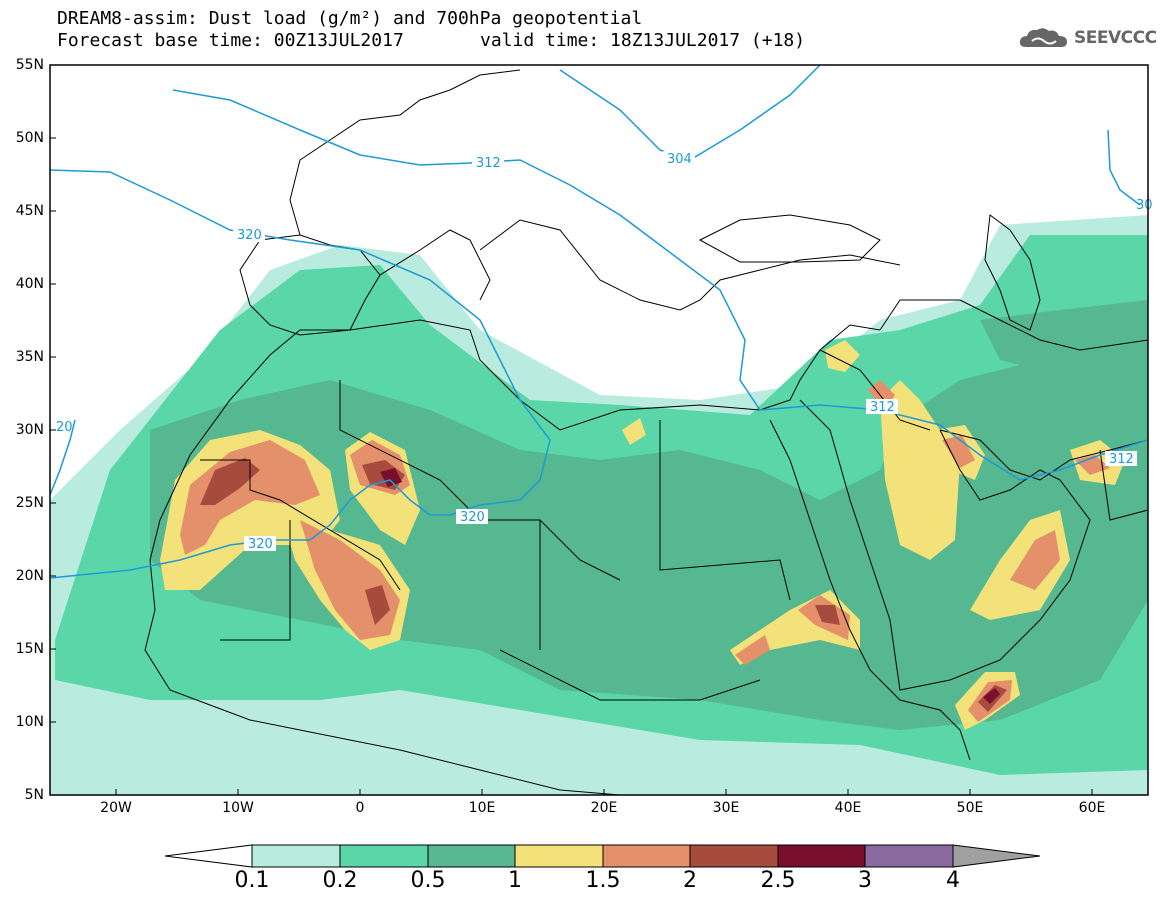 The height and width of the screenshot is (907, 1165). Describe the element at coordinates (29, 576) in the screenshot. I see `lat-label: 20N` at that location.